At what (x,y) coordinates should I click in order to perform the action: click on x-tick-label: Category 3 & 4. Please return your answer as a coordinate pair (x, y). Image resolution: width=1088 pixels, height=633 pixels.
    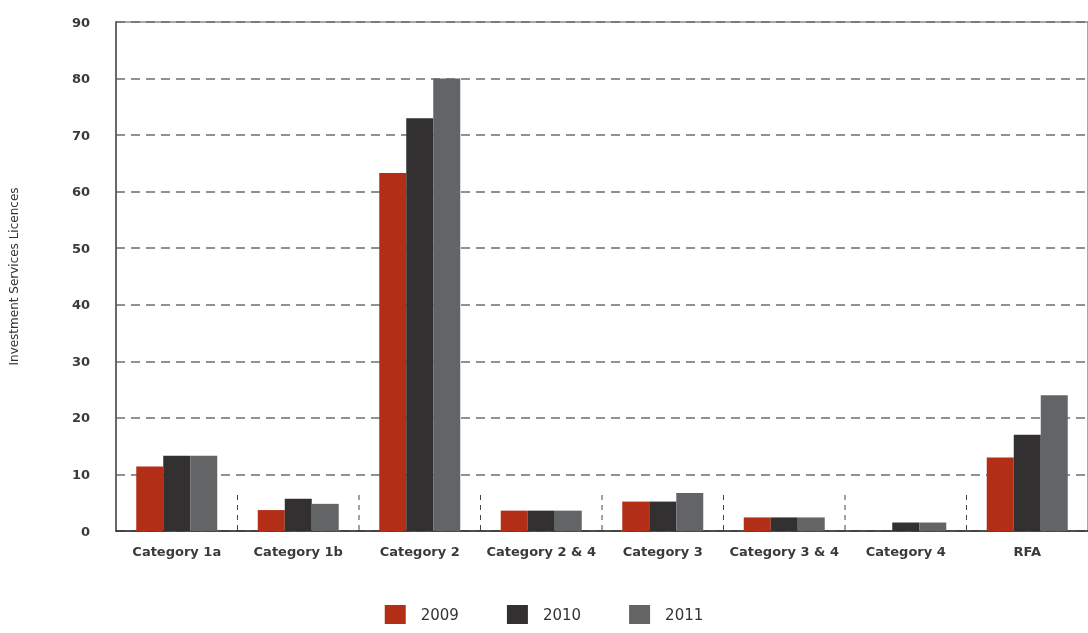
    Looking at the image, I should click on (784, 551).